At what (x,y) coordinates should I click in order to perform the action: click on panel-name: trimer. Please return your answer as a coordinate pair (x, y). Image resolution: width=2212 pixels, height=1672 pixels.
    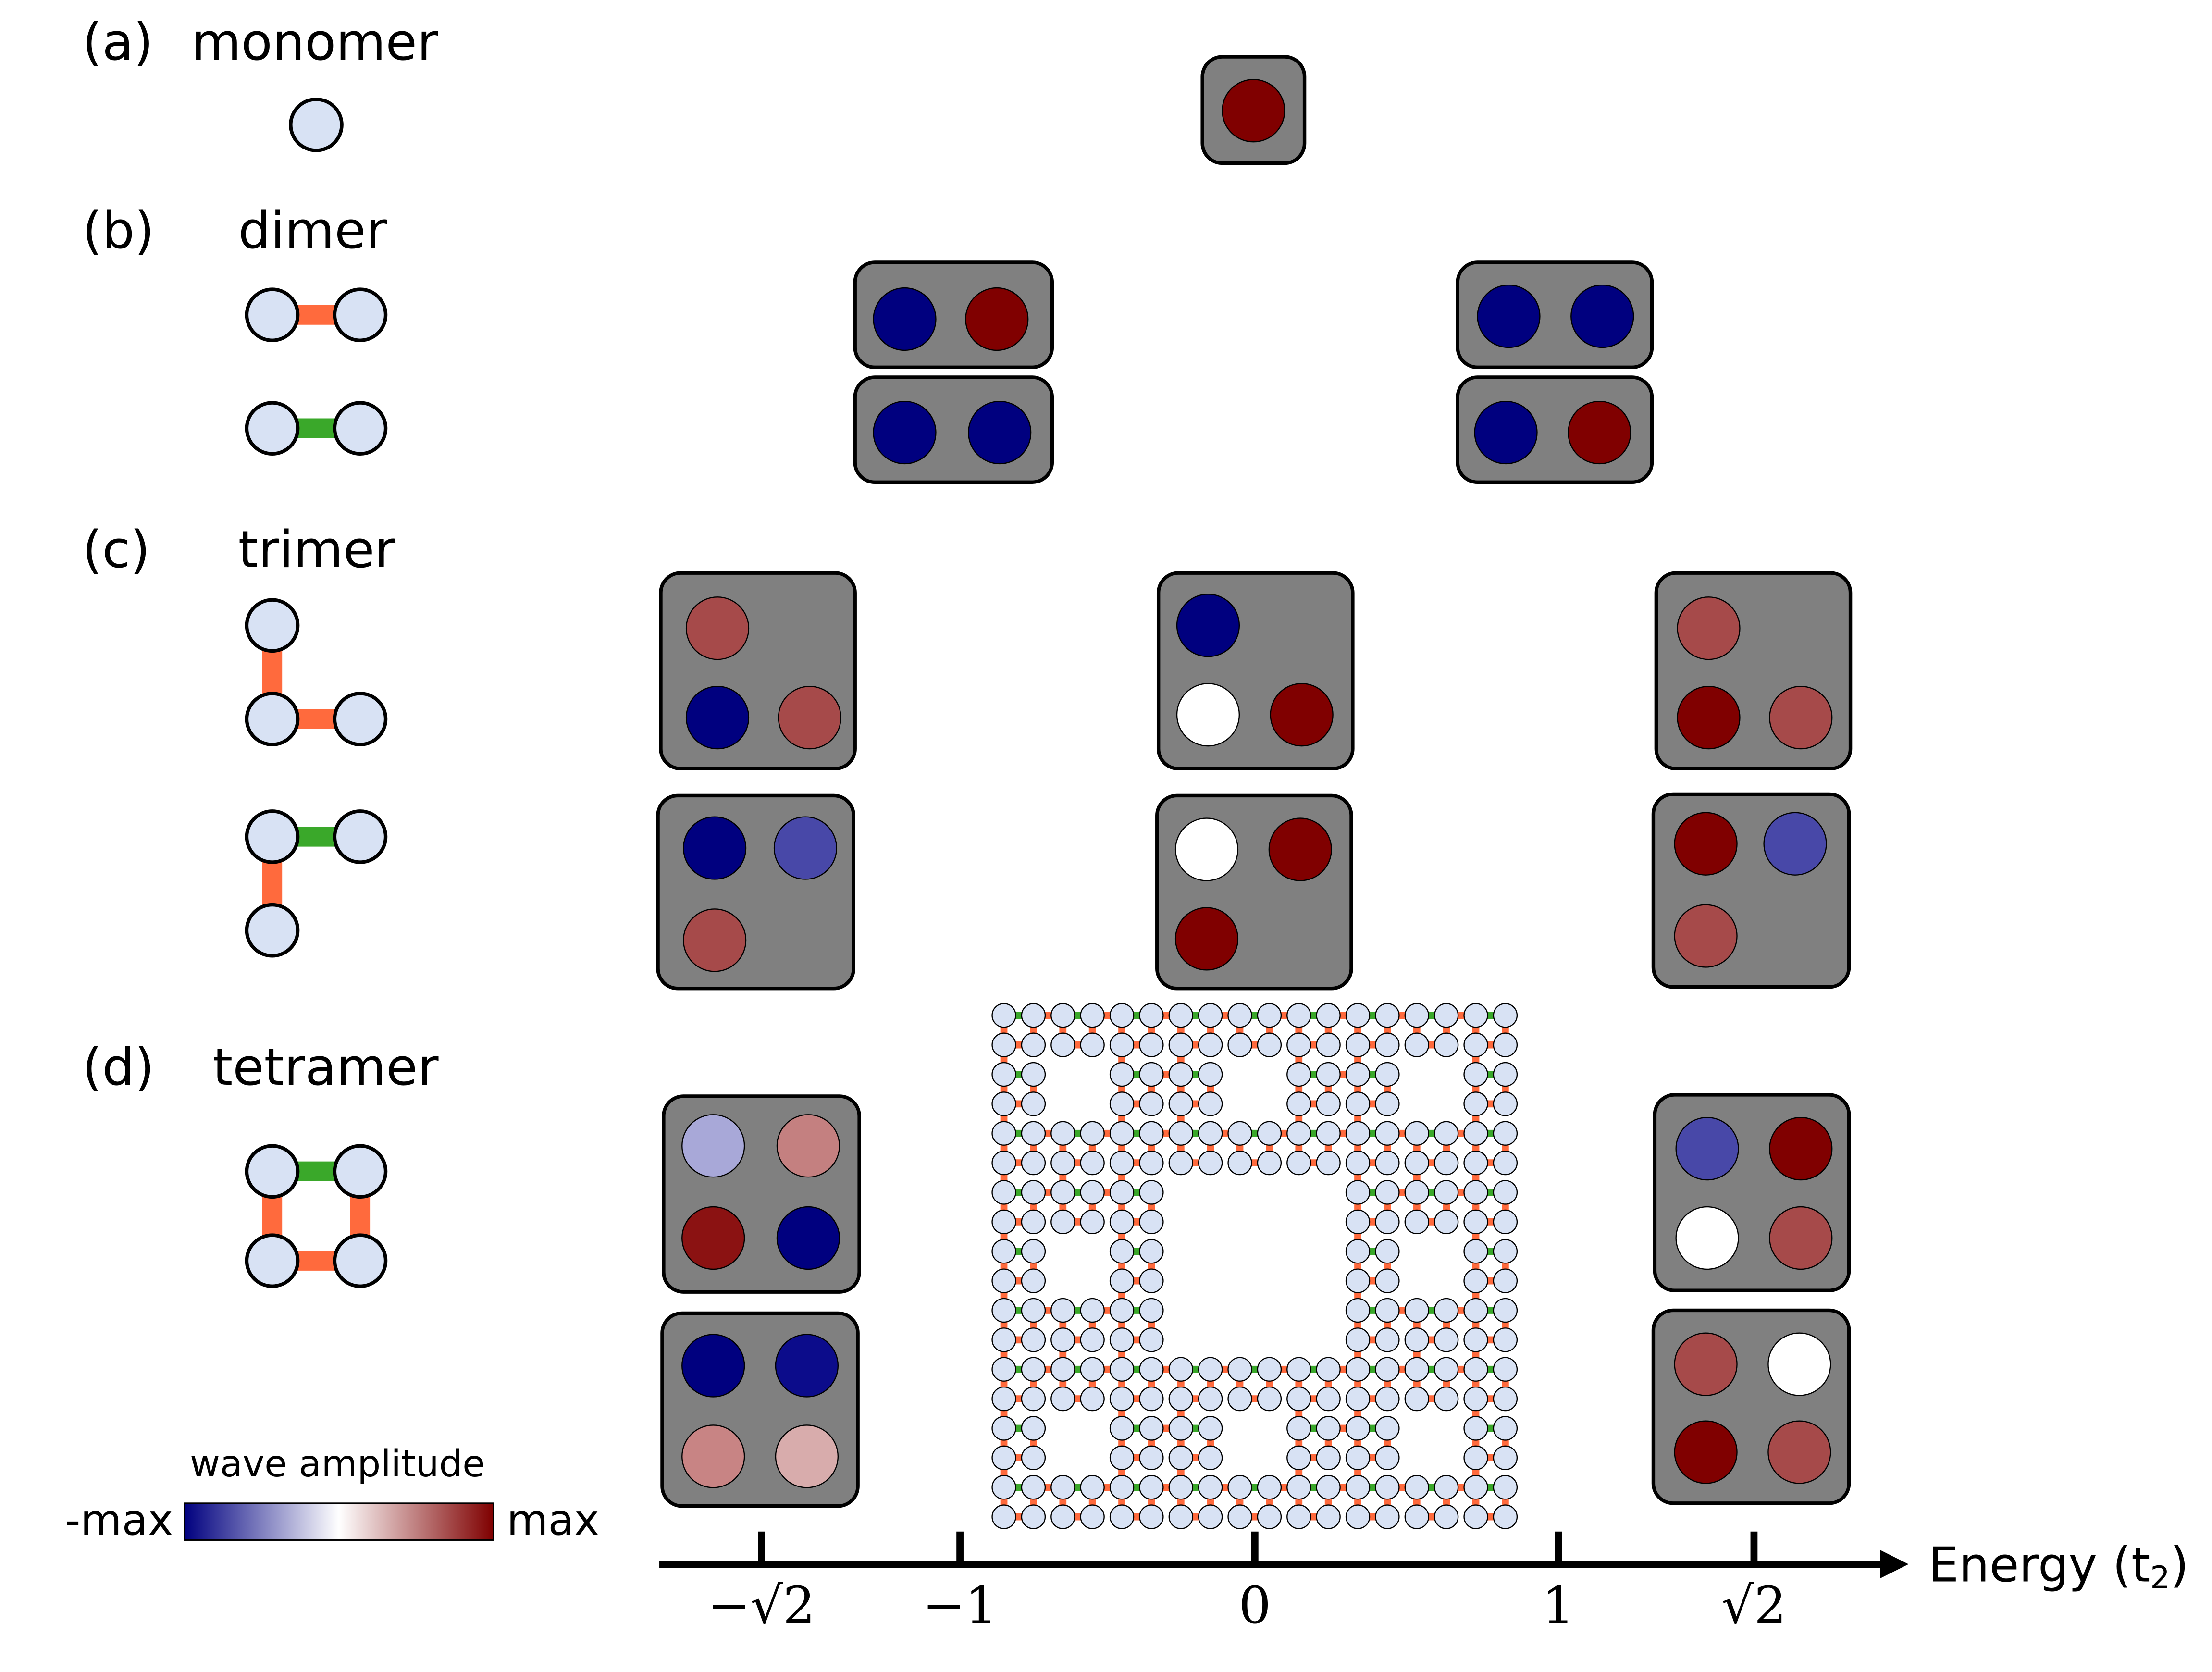
    Looking at the image, I should click on (317, 550).